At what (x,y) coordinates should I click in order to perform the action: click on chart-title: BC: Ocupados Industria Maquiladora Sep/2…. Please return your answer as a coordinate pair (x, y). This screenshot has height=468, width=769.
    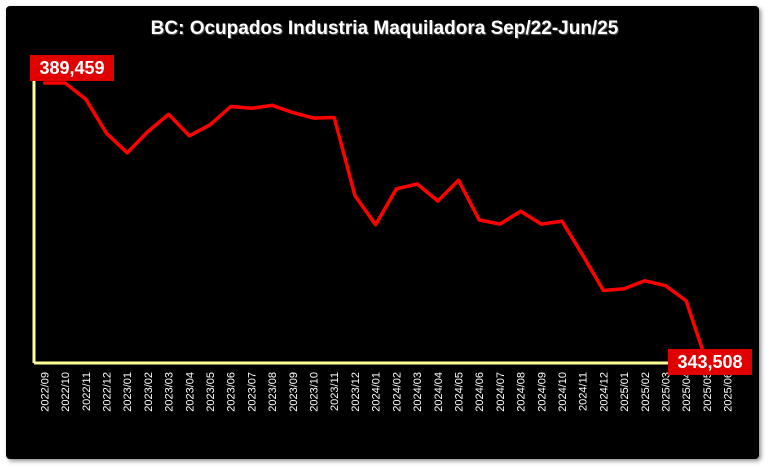
    Looking at the image, I should click on (384, 28).